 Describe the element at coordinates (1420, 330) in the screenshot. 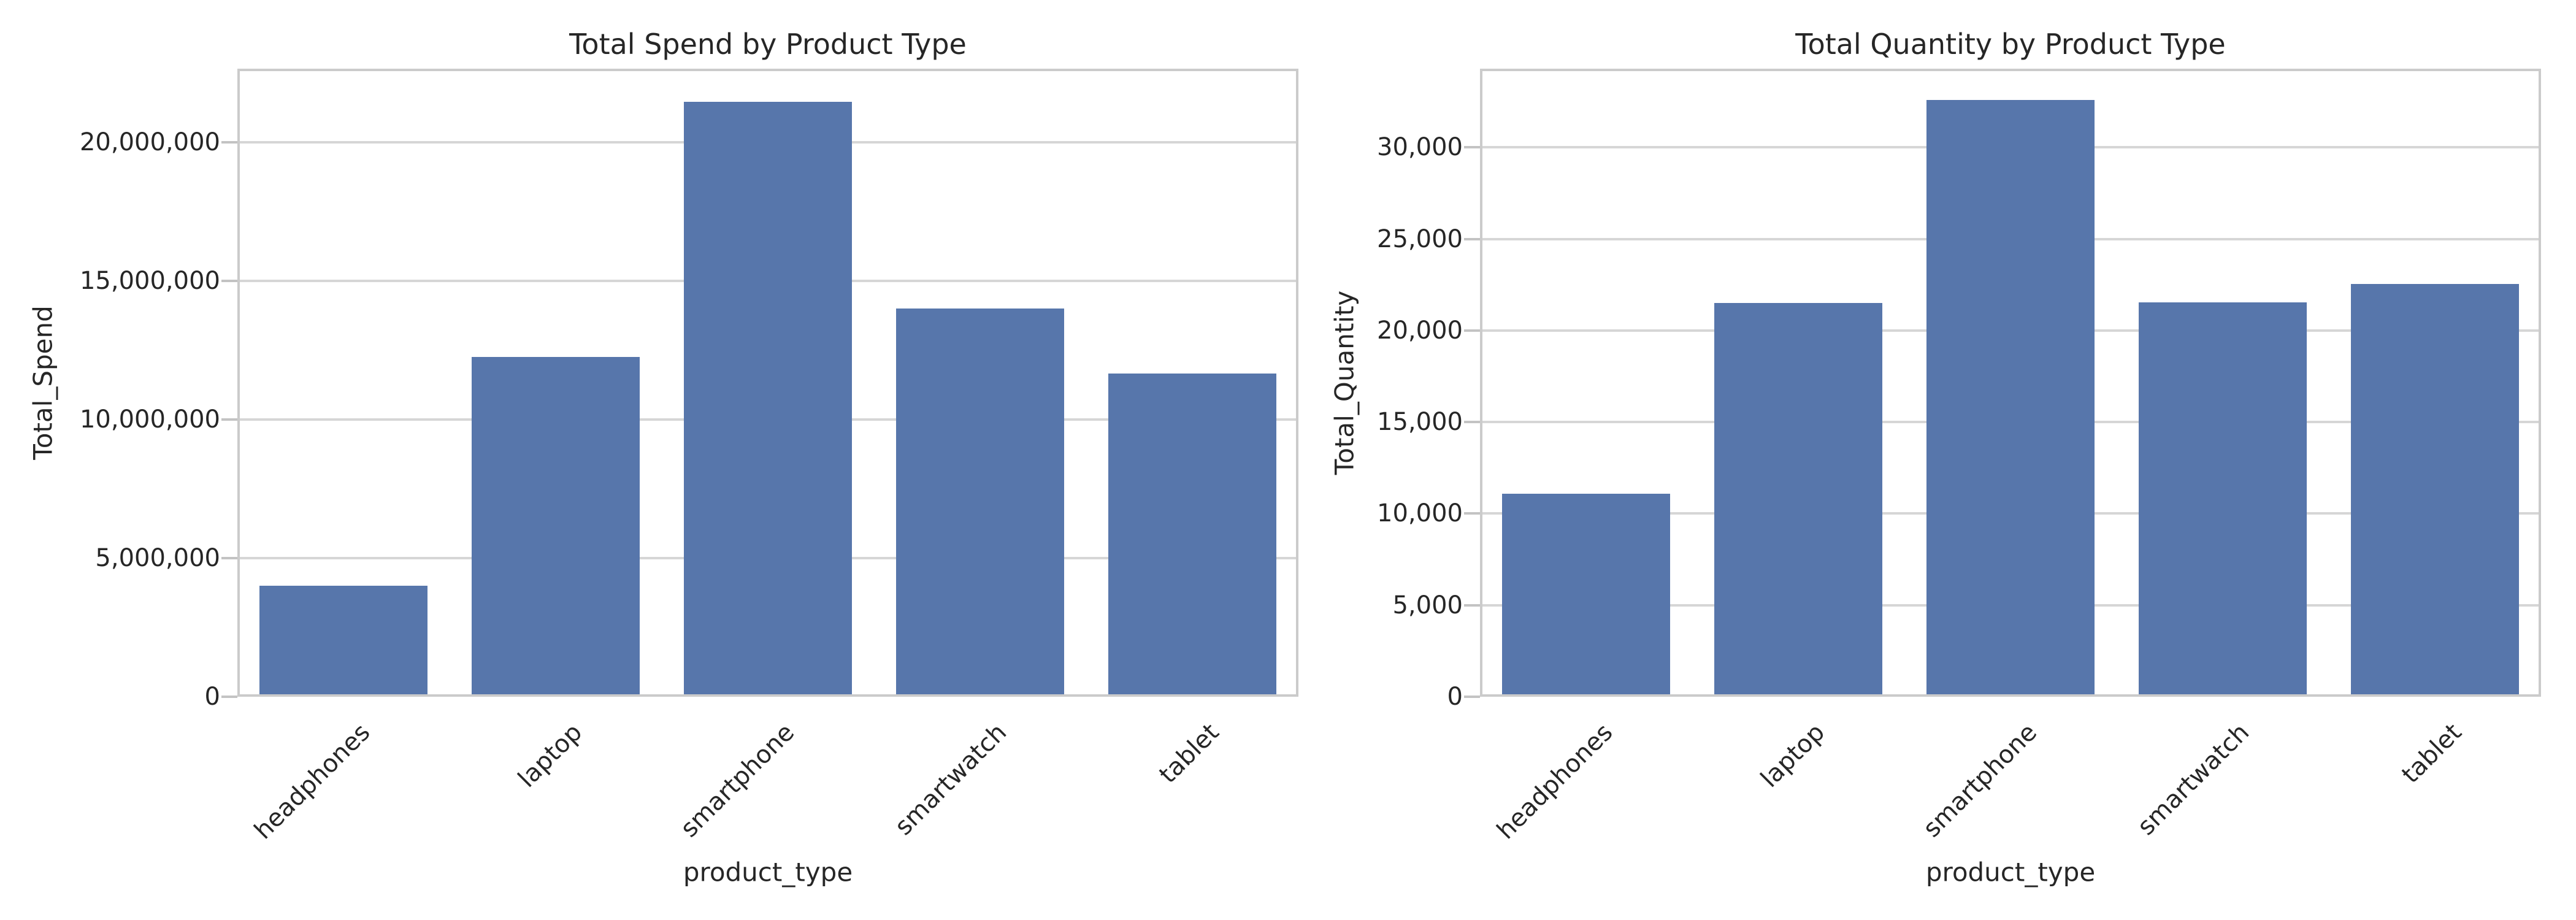

I see `y-tick-label: 20,000` at that location.